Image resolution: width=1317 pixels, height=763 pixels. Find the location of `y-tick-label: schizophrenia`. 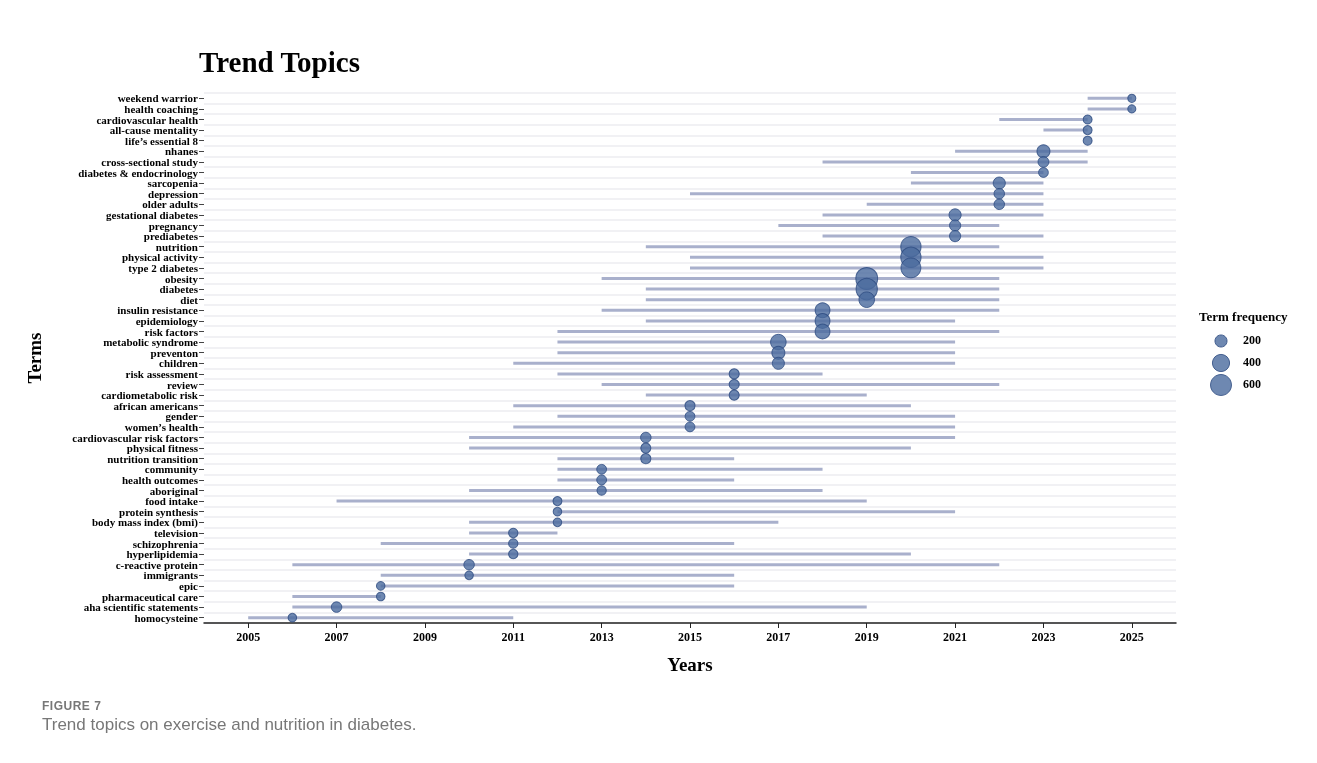

y-tick-label: schizophrenia is located at coordinates (165, 543).